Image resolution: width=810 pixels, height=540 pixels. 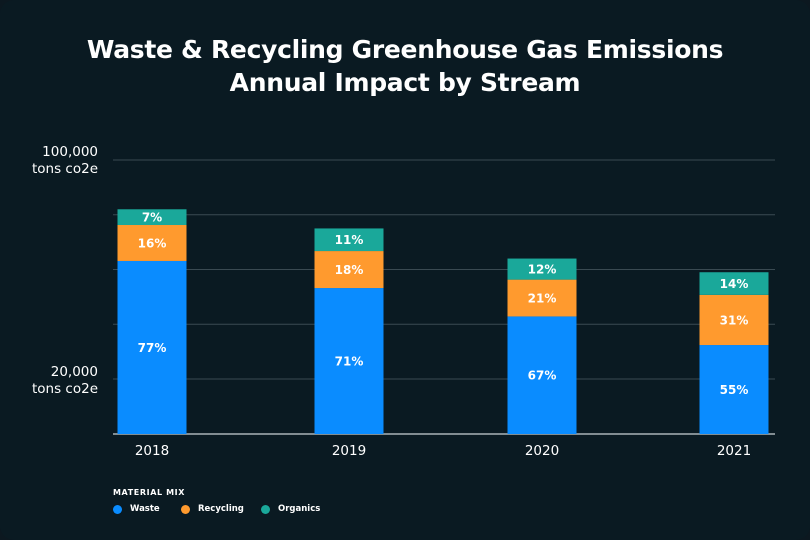 I want to click on legend-item-recycling: Recycling, so click(x=212, y=509).